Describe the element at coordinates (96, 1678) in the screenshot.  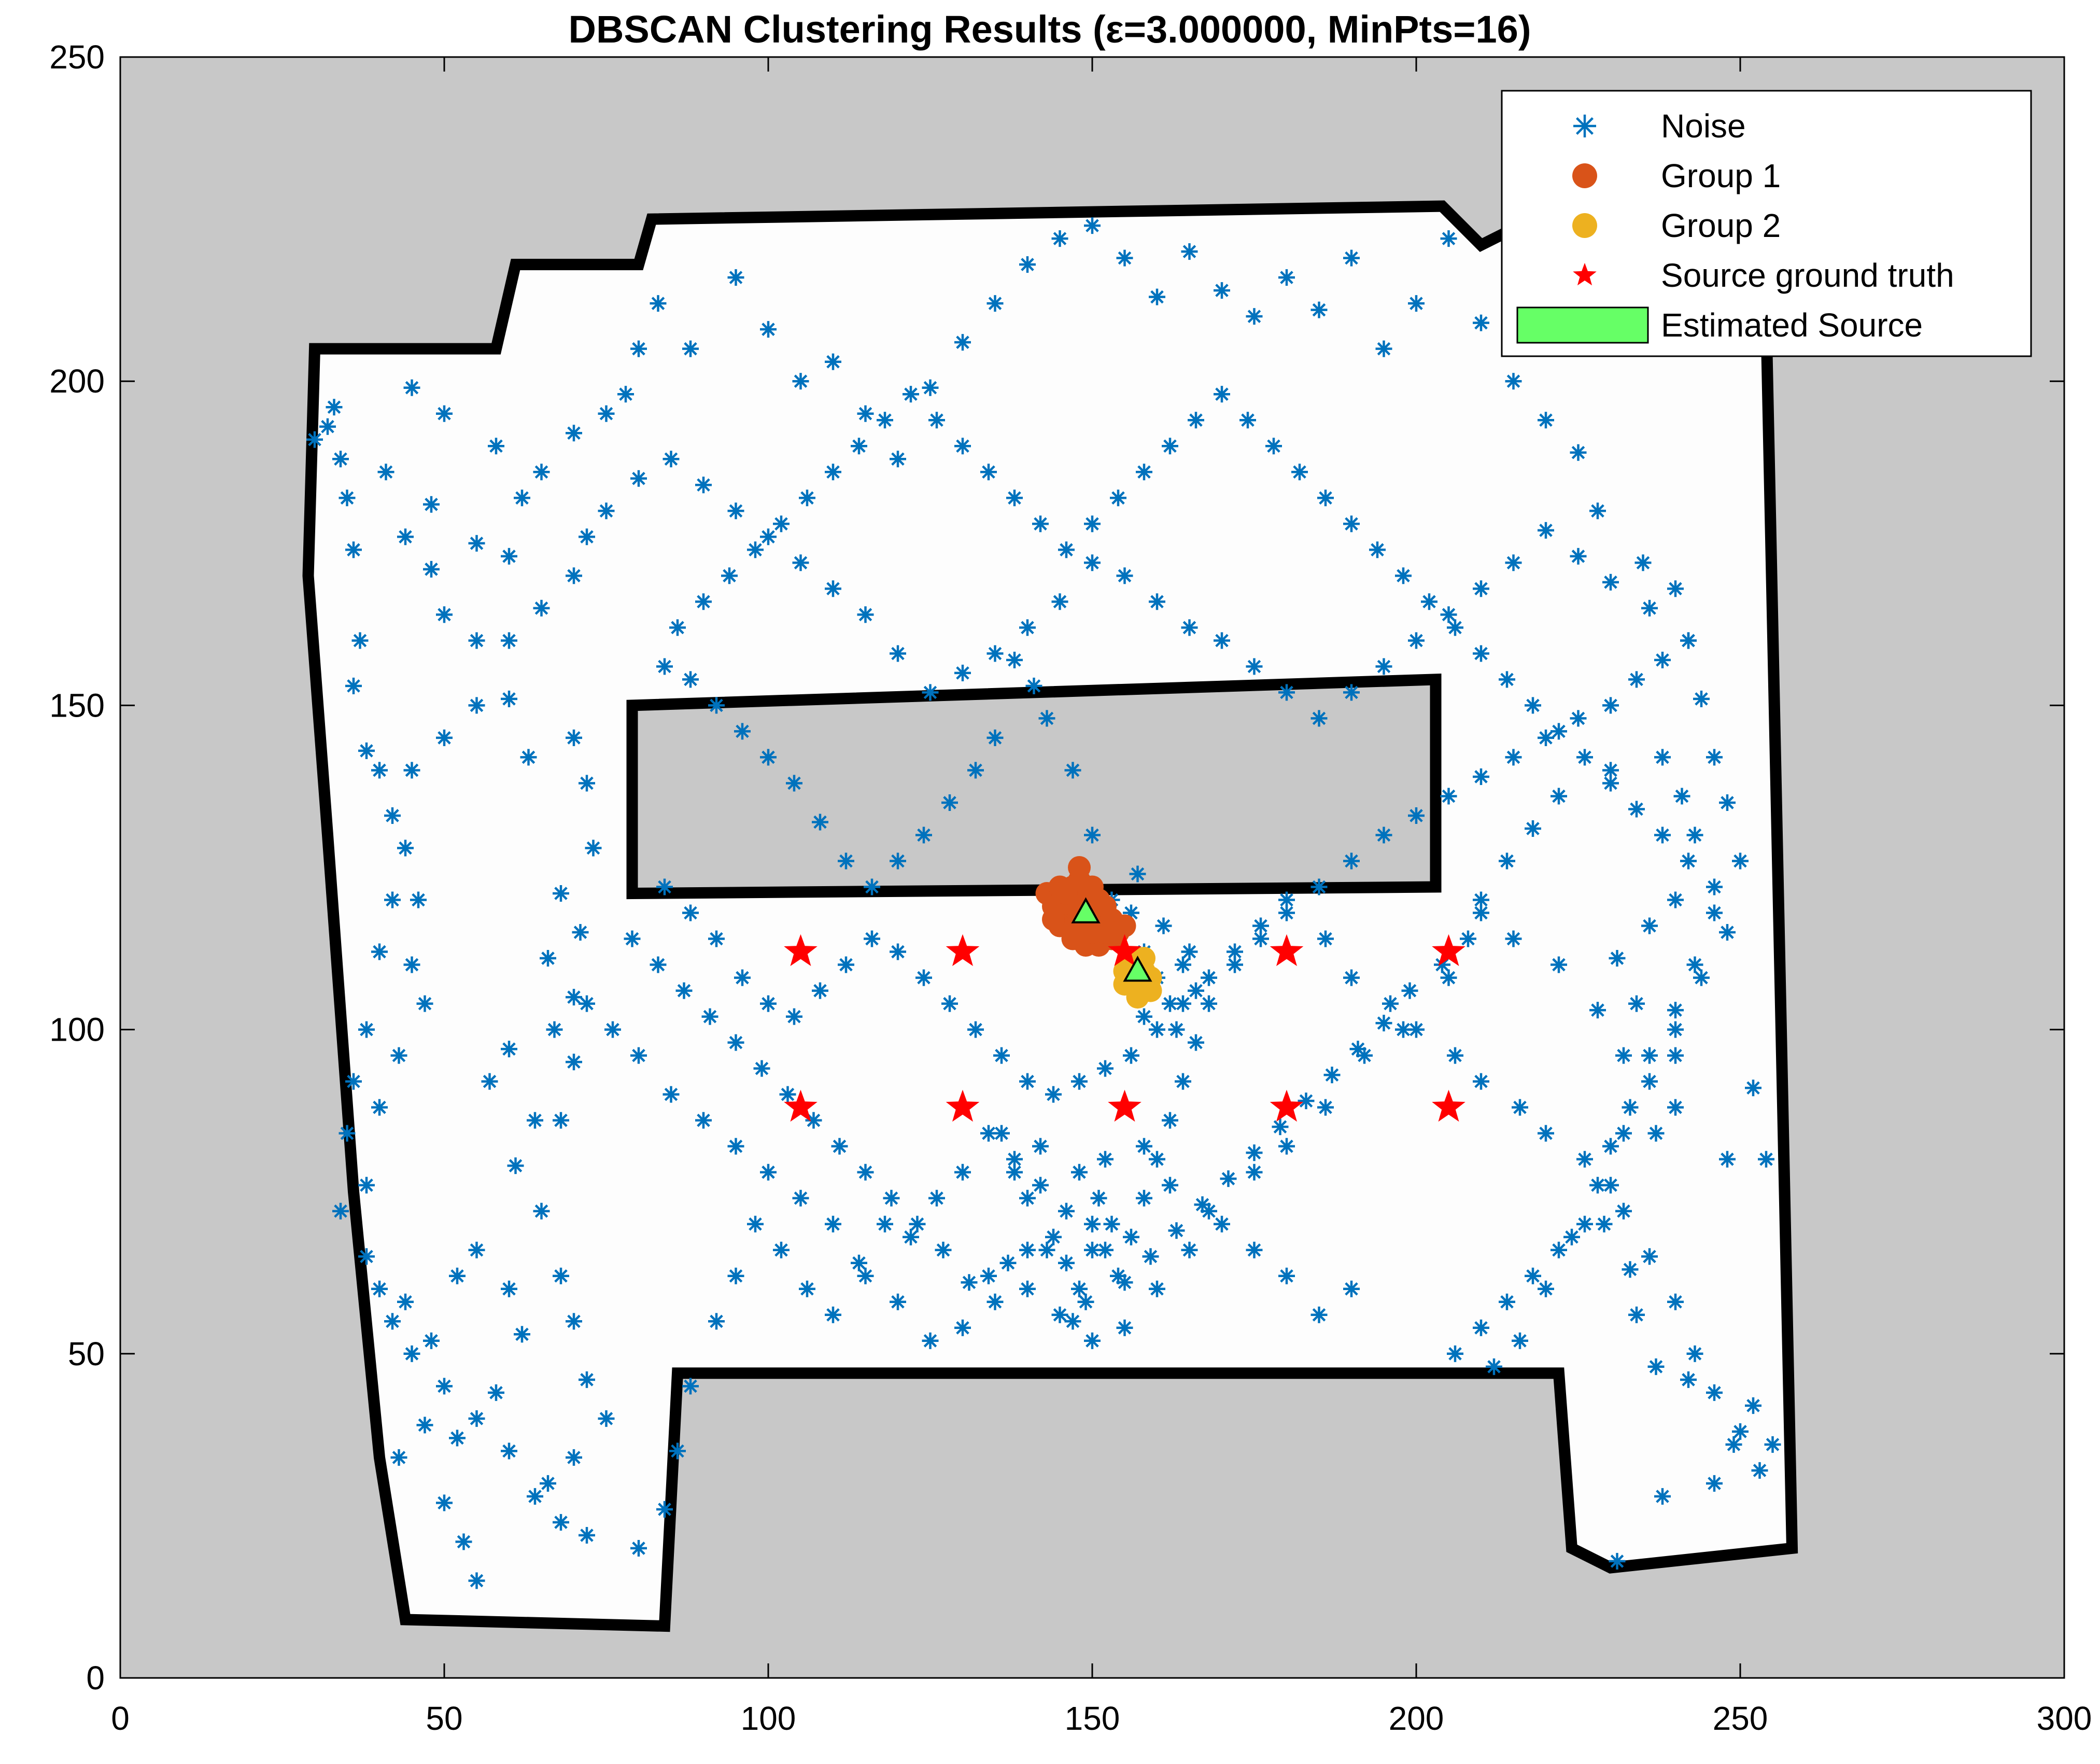
I see `y-tick-label: 0` at that location.